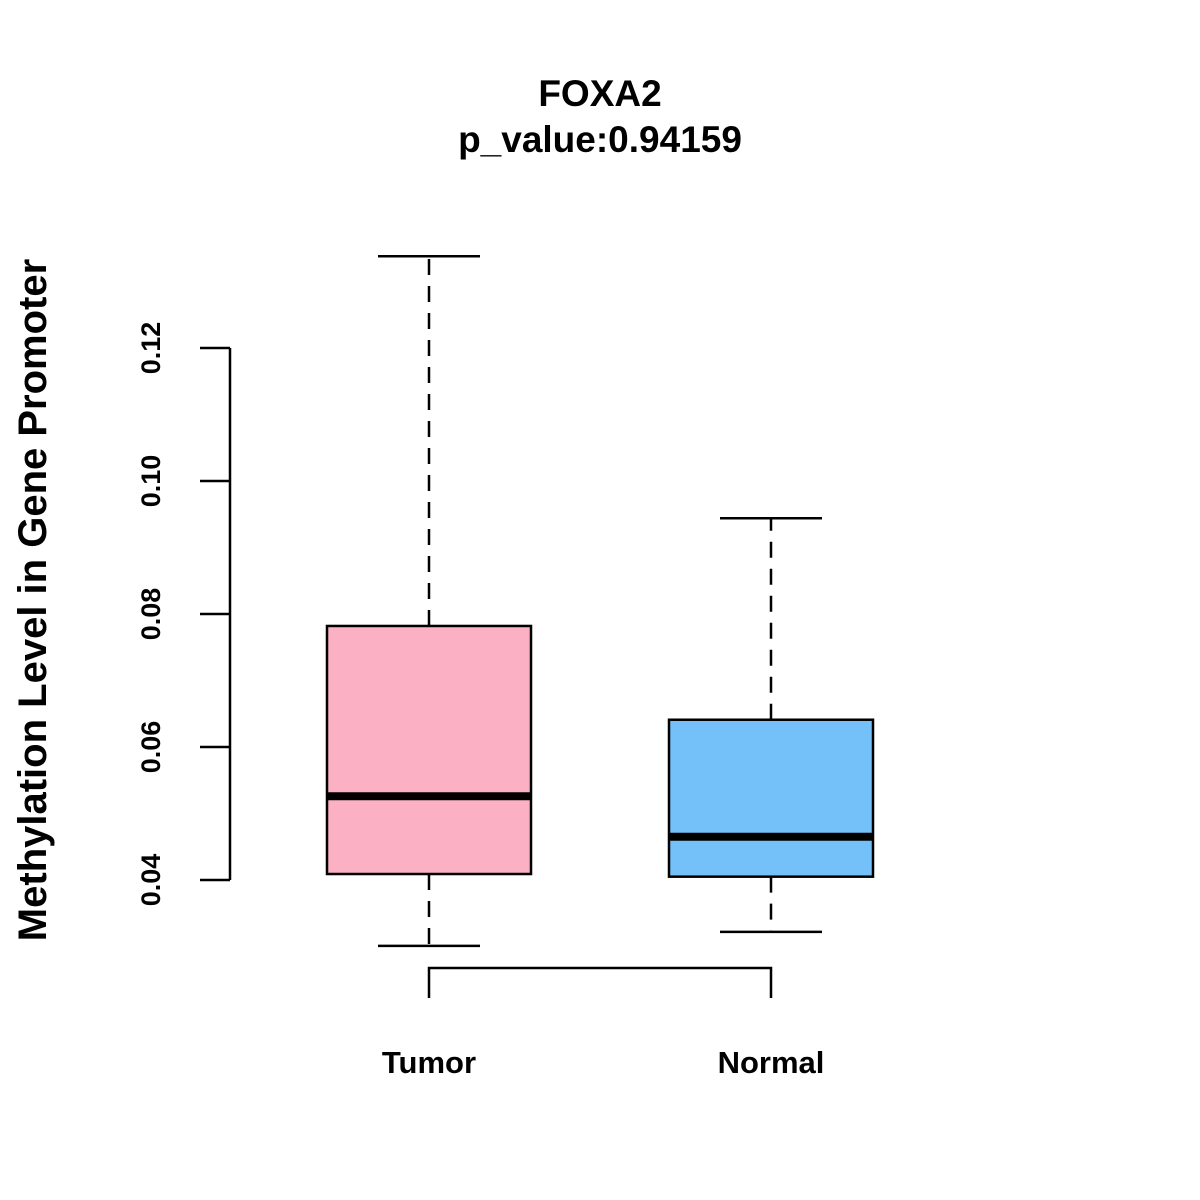  I want to click on comparison-bracket, so click(600, 982).